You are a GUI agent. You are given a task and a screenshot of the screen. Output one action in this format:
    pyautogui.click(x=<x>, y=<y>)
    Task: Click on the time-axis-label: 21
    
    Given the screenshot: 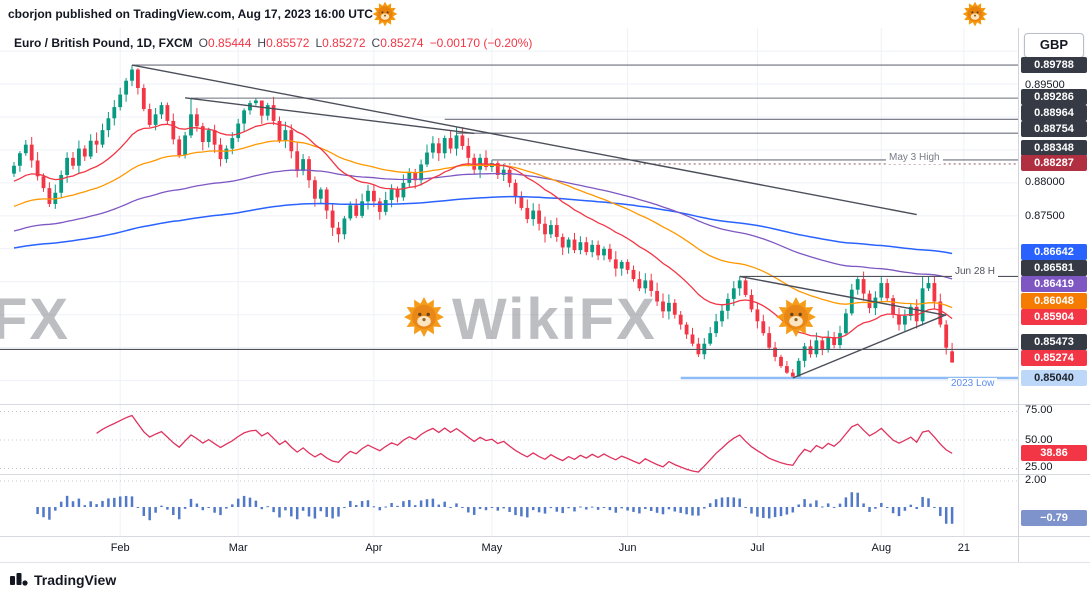 What is the action you would take?
    pyautogui.click(x=964, y=548)
    